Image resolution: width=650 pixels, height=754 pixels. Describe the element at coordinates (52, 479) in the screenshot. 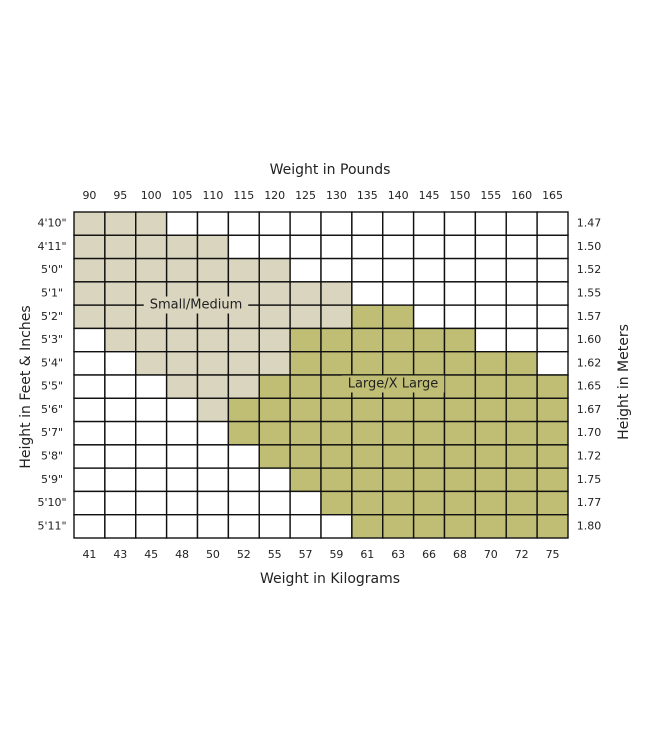

I see `height-ft-label: 5'9"` at that location.